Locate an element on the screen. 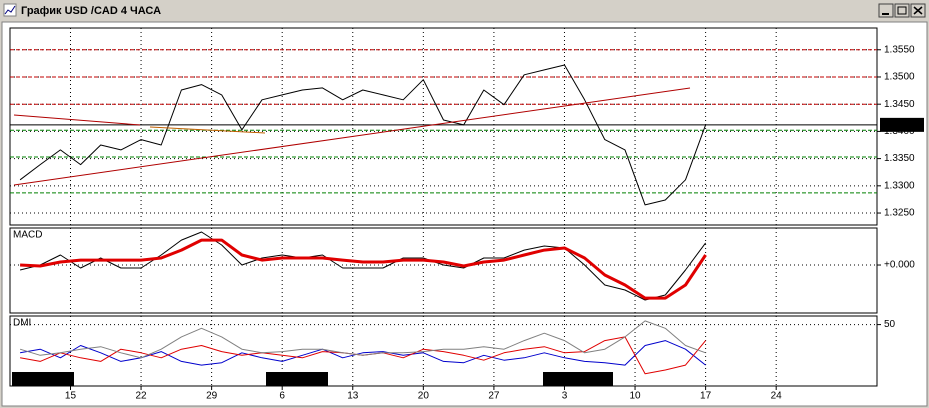 Image resolution: width=929 pixels, height=408 pixels. x-tick-label: 3 is located at coordinates (565, 396).